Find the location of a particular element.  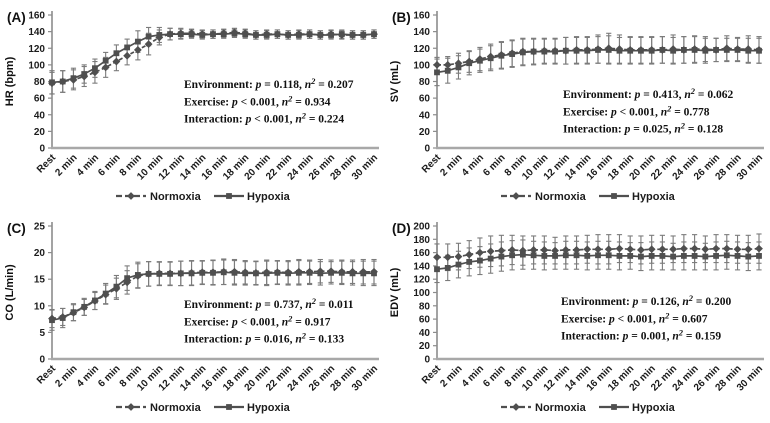

normoxia-markers is located at coordinates (598, 253).